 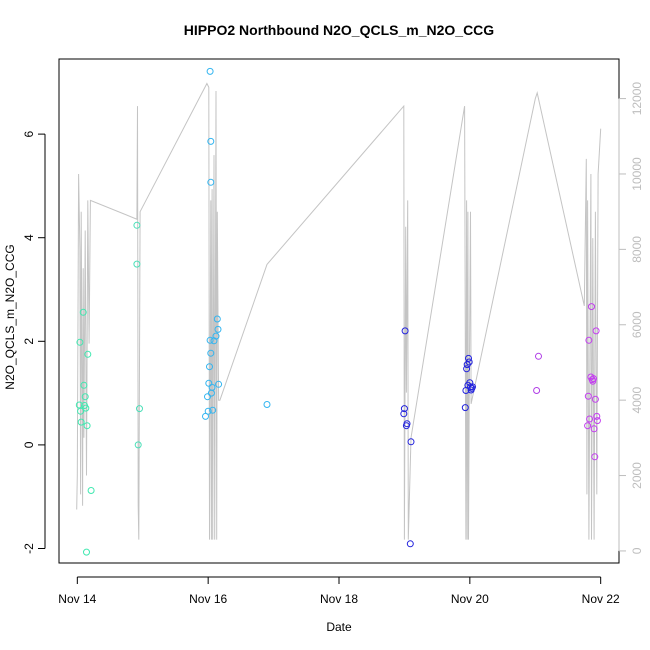 I want to click on x-tick-label: Nov 18, so click(x=339, y=599).